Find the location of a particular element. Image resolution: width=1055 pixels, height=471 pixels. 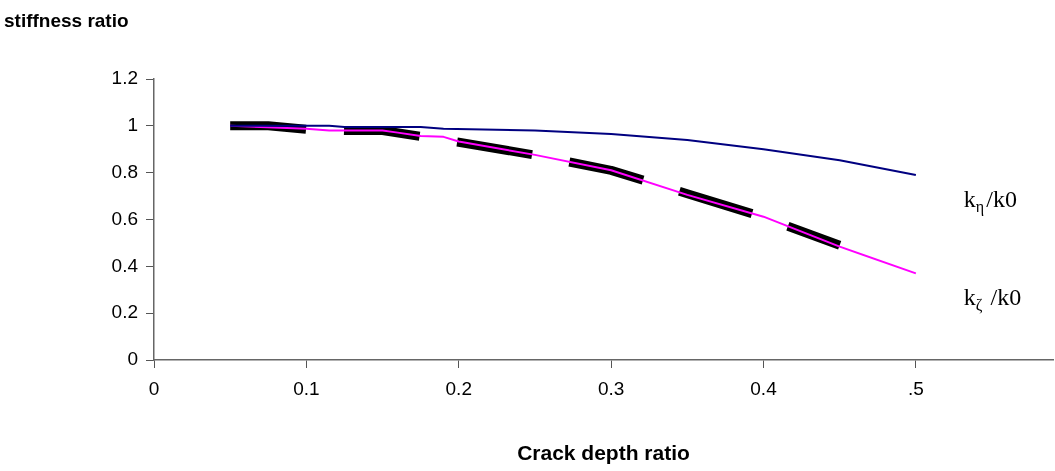

y-tick-label: 0.8 is located at coordinates (124, 171).